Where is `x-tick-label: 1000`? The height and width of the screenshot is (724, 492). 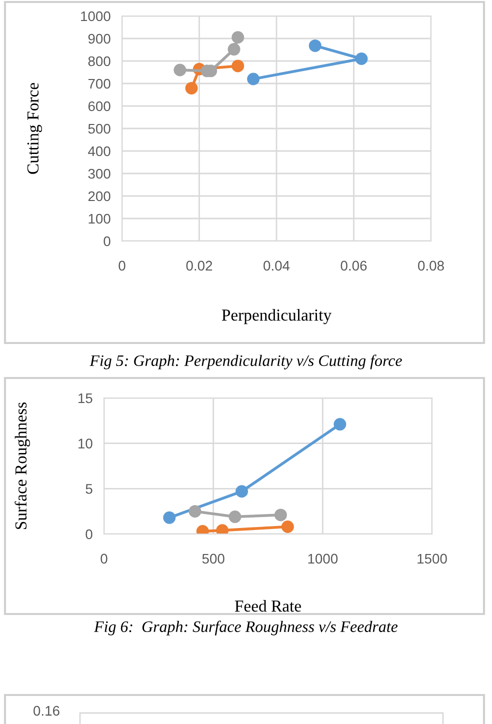 x-tick-label: 1000 is located at coordinates (323, 559).